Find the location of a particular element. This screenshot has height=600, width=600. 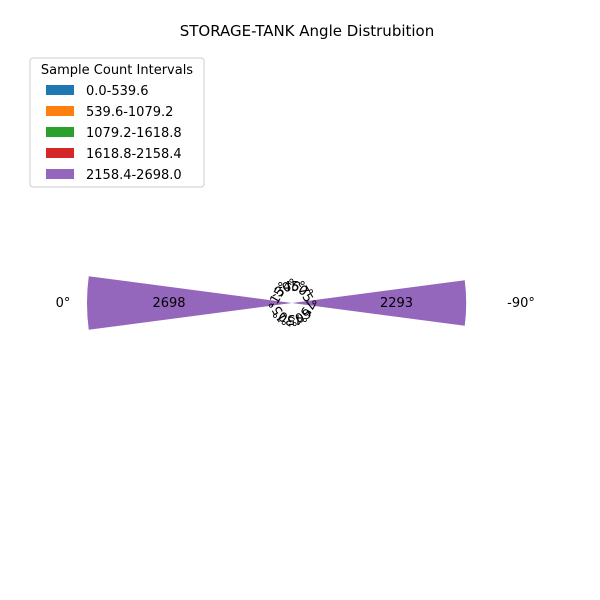

angle-tick-label-3: 45° is located at coordinates (291, 318).